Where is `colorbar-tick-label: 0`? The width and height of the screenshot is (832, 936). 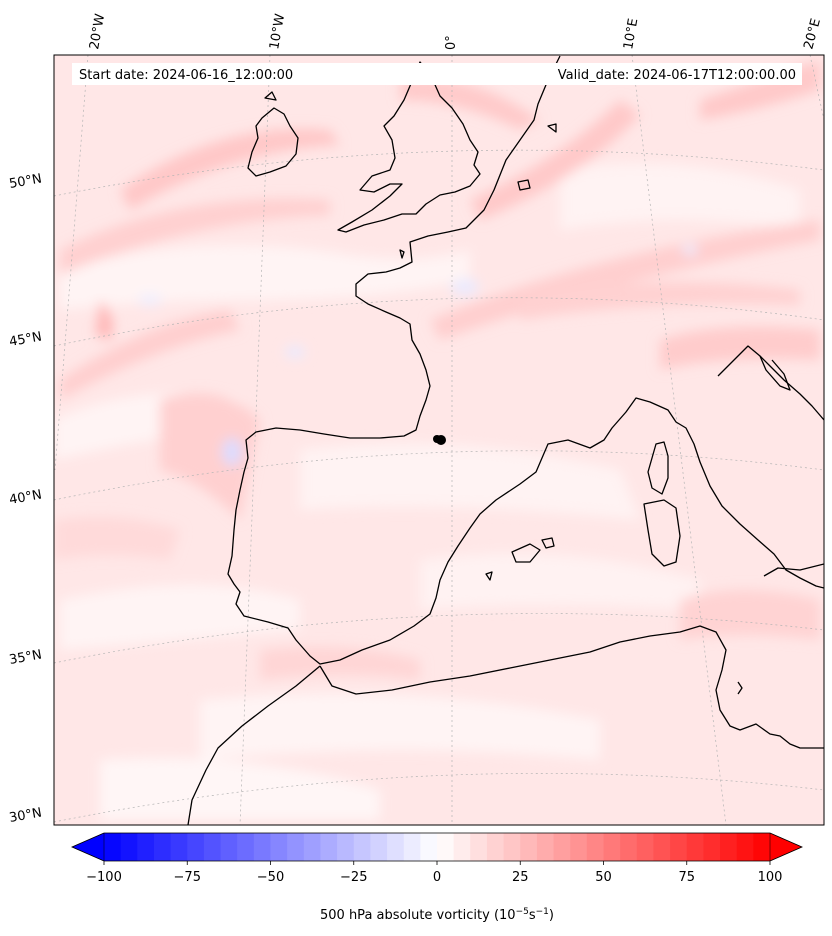 colorbar-tick-label: 0 is located at coordinates (437, 877).